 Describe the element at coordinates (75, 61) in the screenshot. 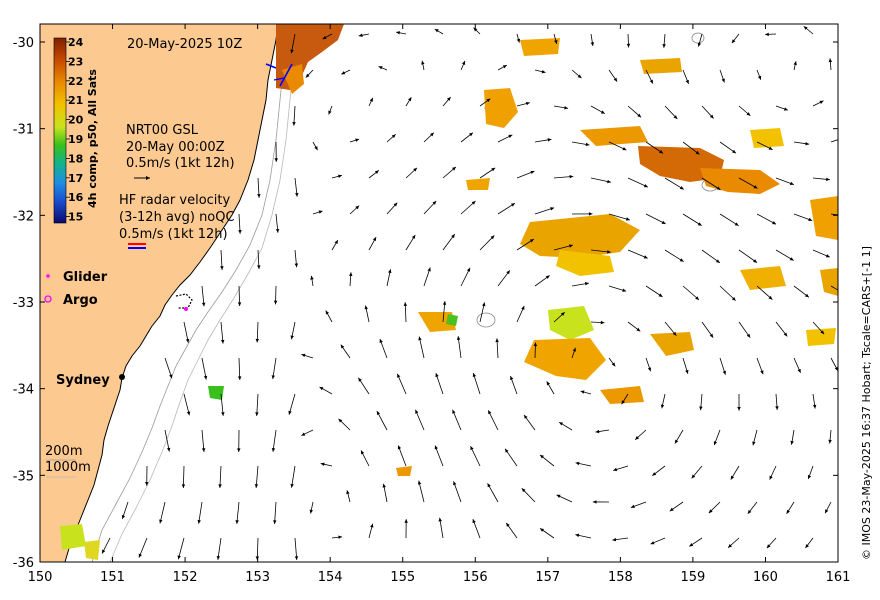

I see `colorbar-tick-label: 23` at that location.